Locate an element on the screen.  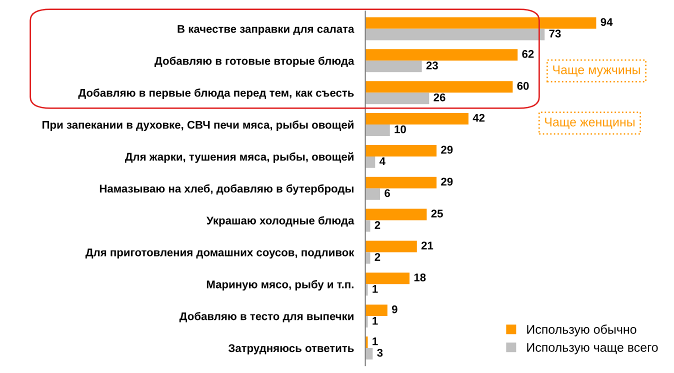
y-tick-label: Добавляю в тесто для выпечки is located at coordinates (266, 317).